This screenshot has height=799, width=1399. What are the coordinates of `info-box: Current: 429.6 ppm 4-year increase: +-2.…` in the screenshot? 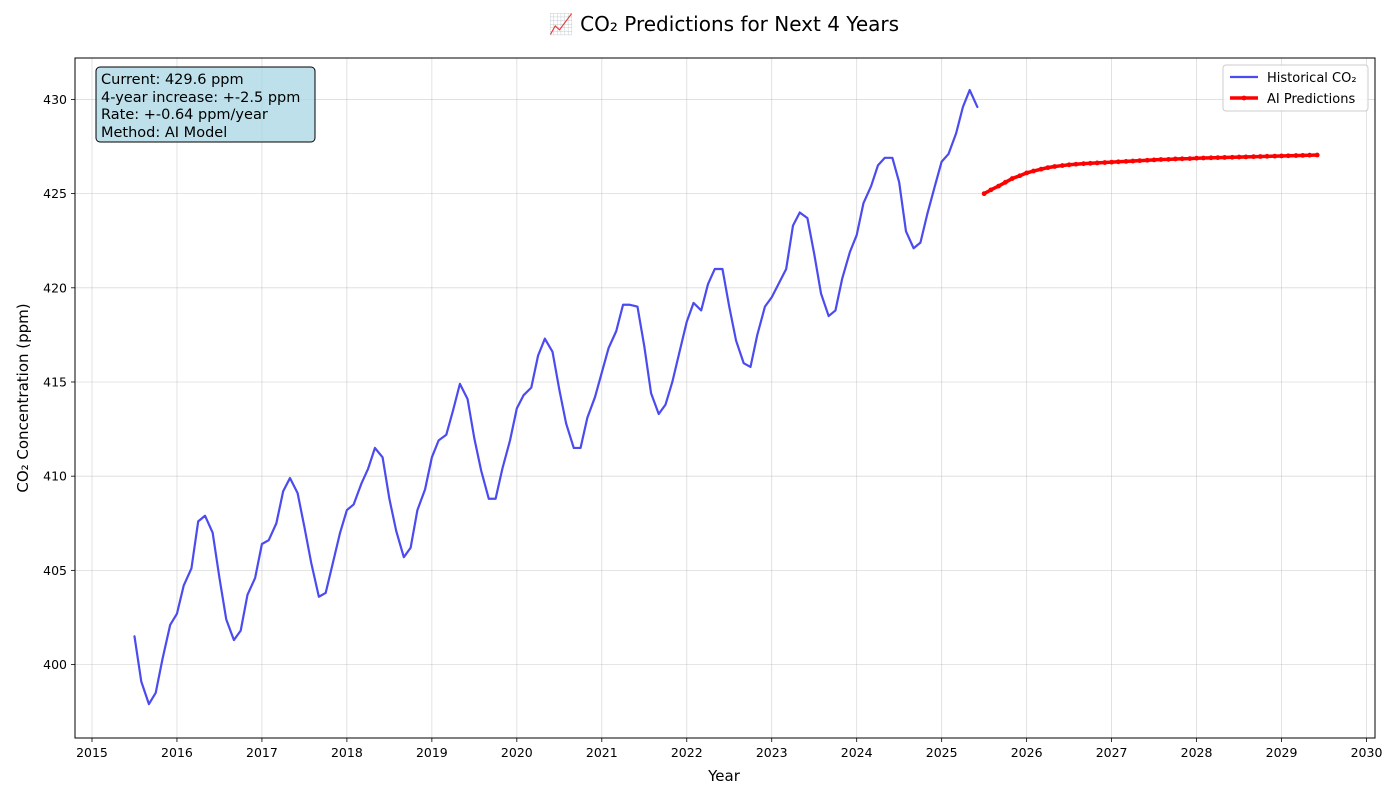 It's located at (205, 104).